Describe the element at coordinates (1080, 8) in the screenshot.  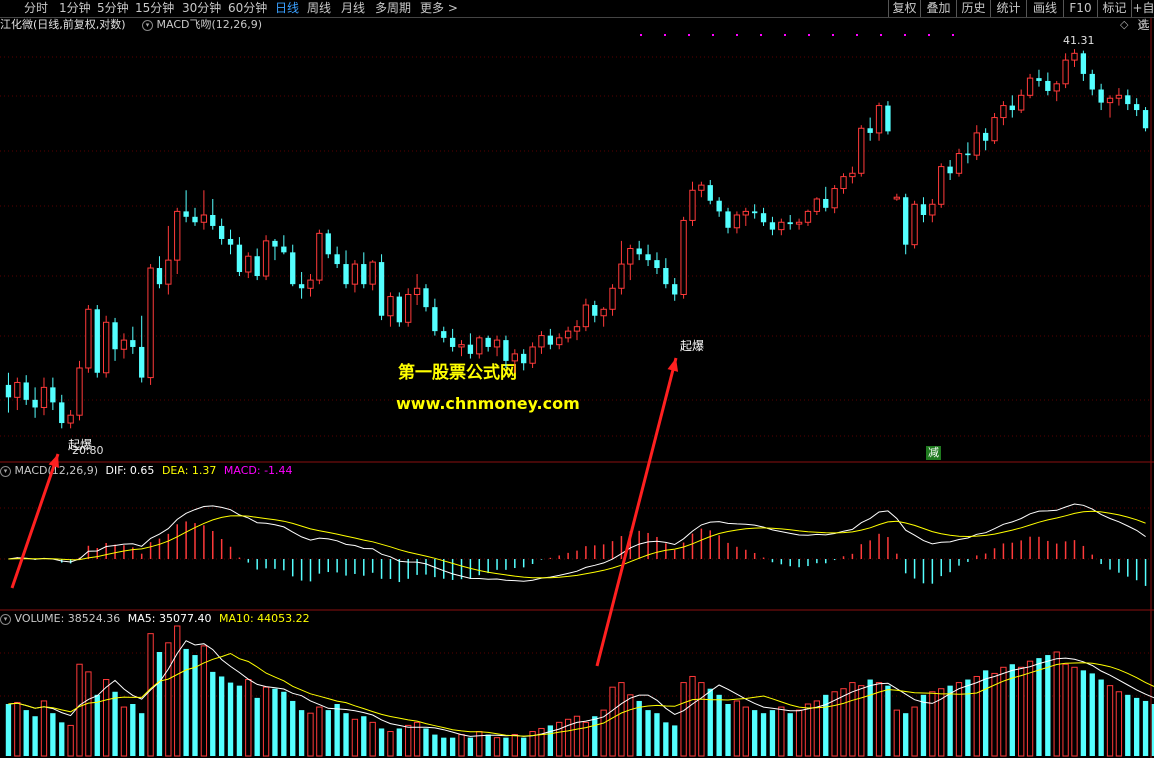
I see `toolbar-button: F10` at that location.